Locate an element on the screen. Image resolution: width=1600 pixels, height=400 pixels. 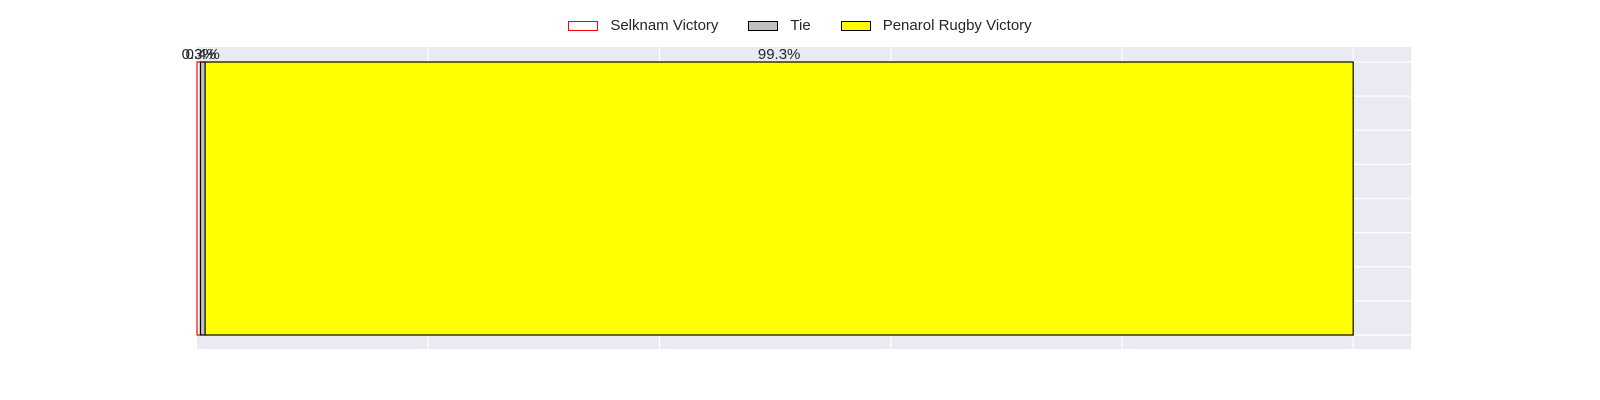
legend-label-tie: Tie is located at coordinates (800, 25).